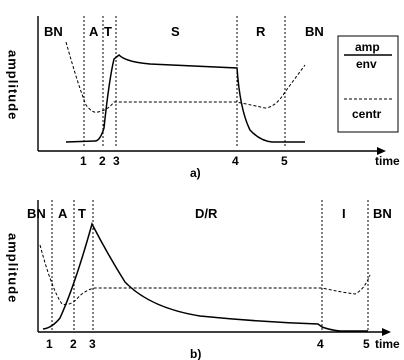 Image resolution: width=404 pixels, height=360 pixels. I want to click on panel-a-marker-1: 1, so click(83, 161).